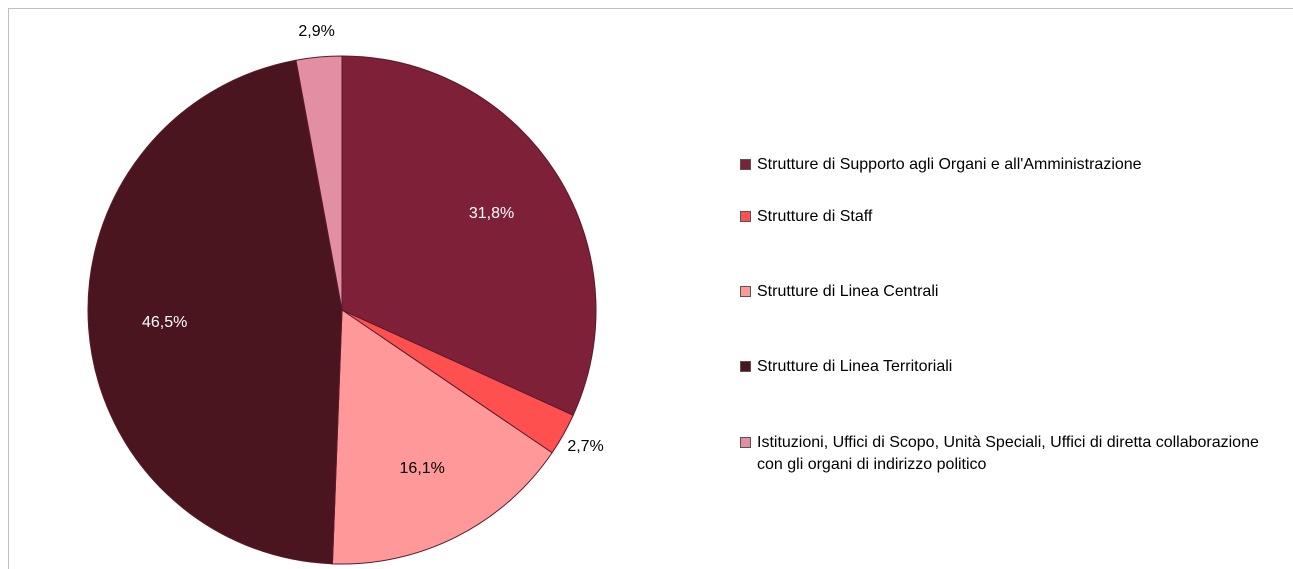 This screenshot has width=1293, height=569. I want to click on legend-label: Strutture di Linea Territoriali, so click(855, 366).